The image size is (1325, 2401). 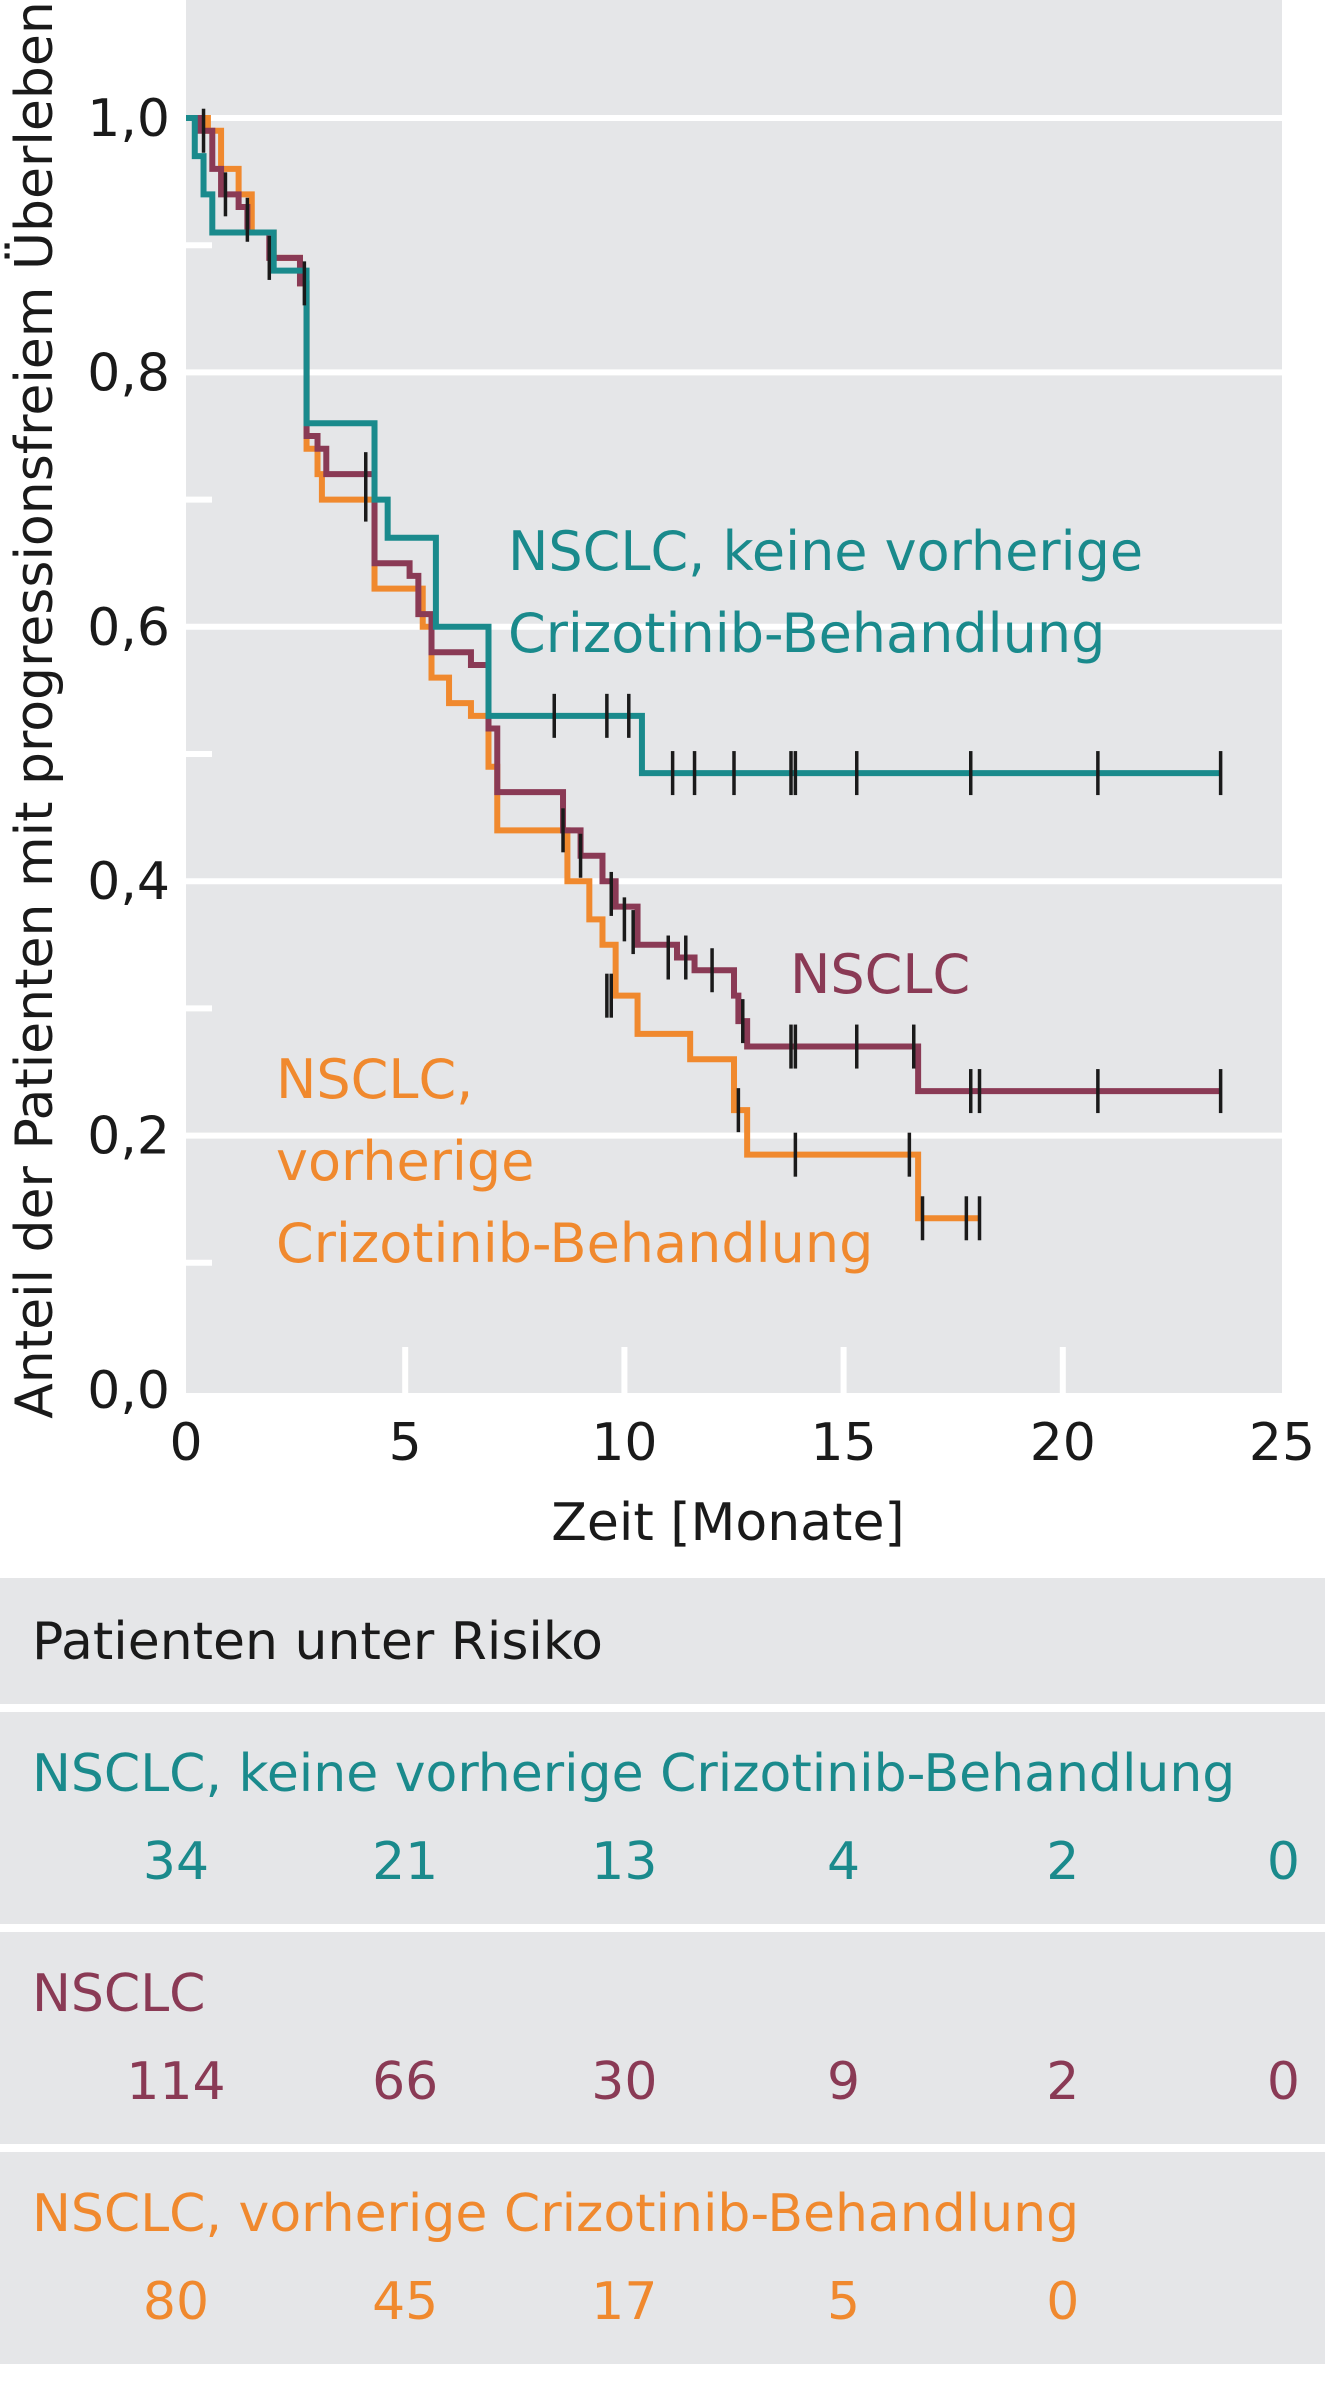 I want to click on y-axis-ticks: 0,0 0,2 0,4 0,6 0,8 1,0, so click(x=128, y=755).